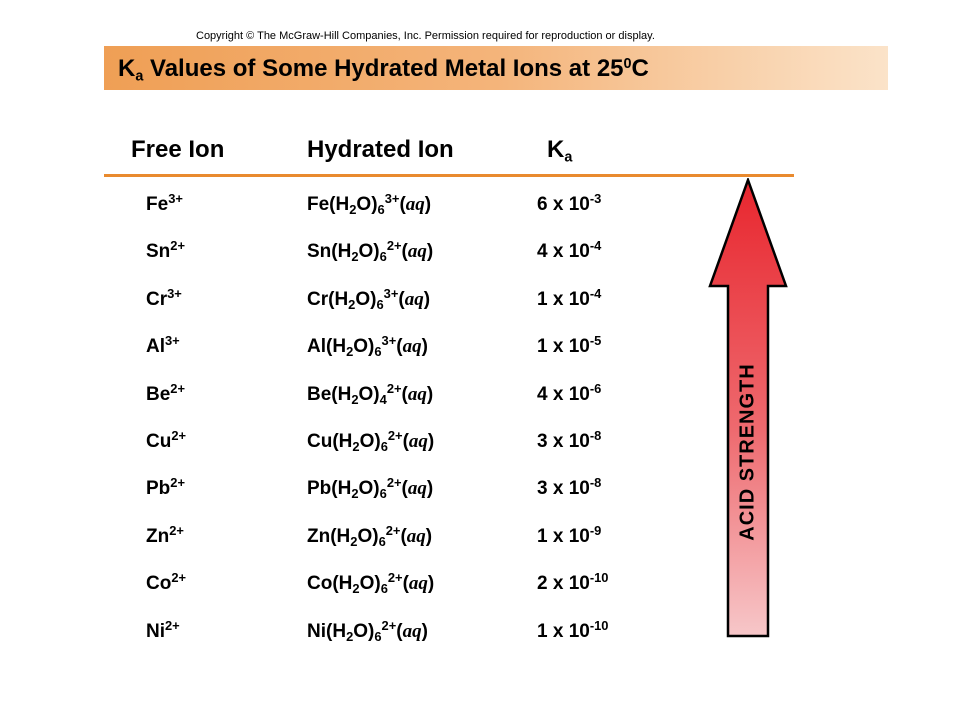 The width and height of the screenshot is (960, 720). What do you see at coordinates (369, 204) in the screenshot?
I see `hydrated-ion-cell: Fe(H2O)63+(aq)` at bounding box center [369, 204].